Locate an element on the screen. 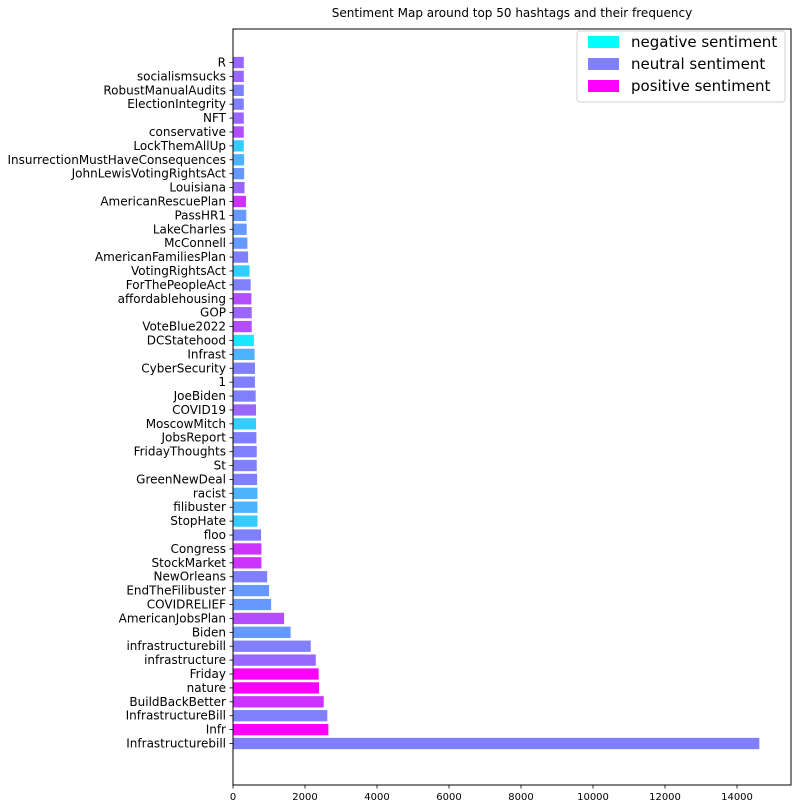  y-tick-label-5: Friday is located at coordinates (208, 674).